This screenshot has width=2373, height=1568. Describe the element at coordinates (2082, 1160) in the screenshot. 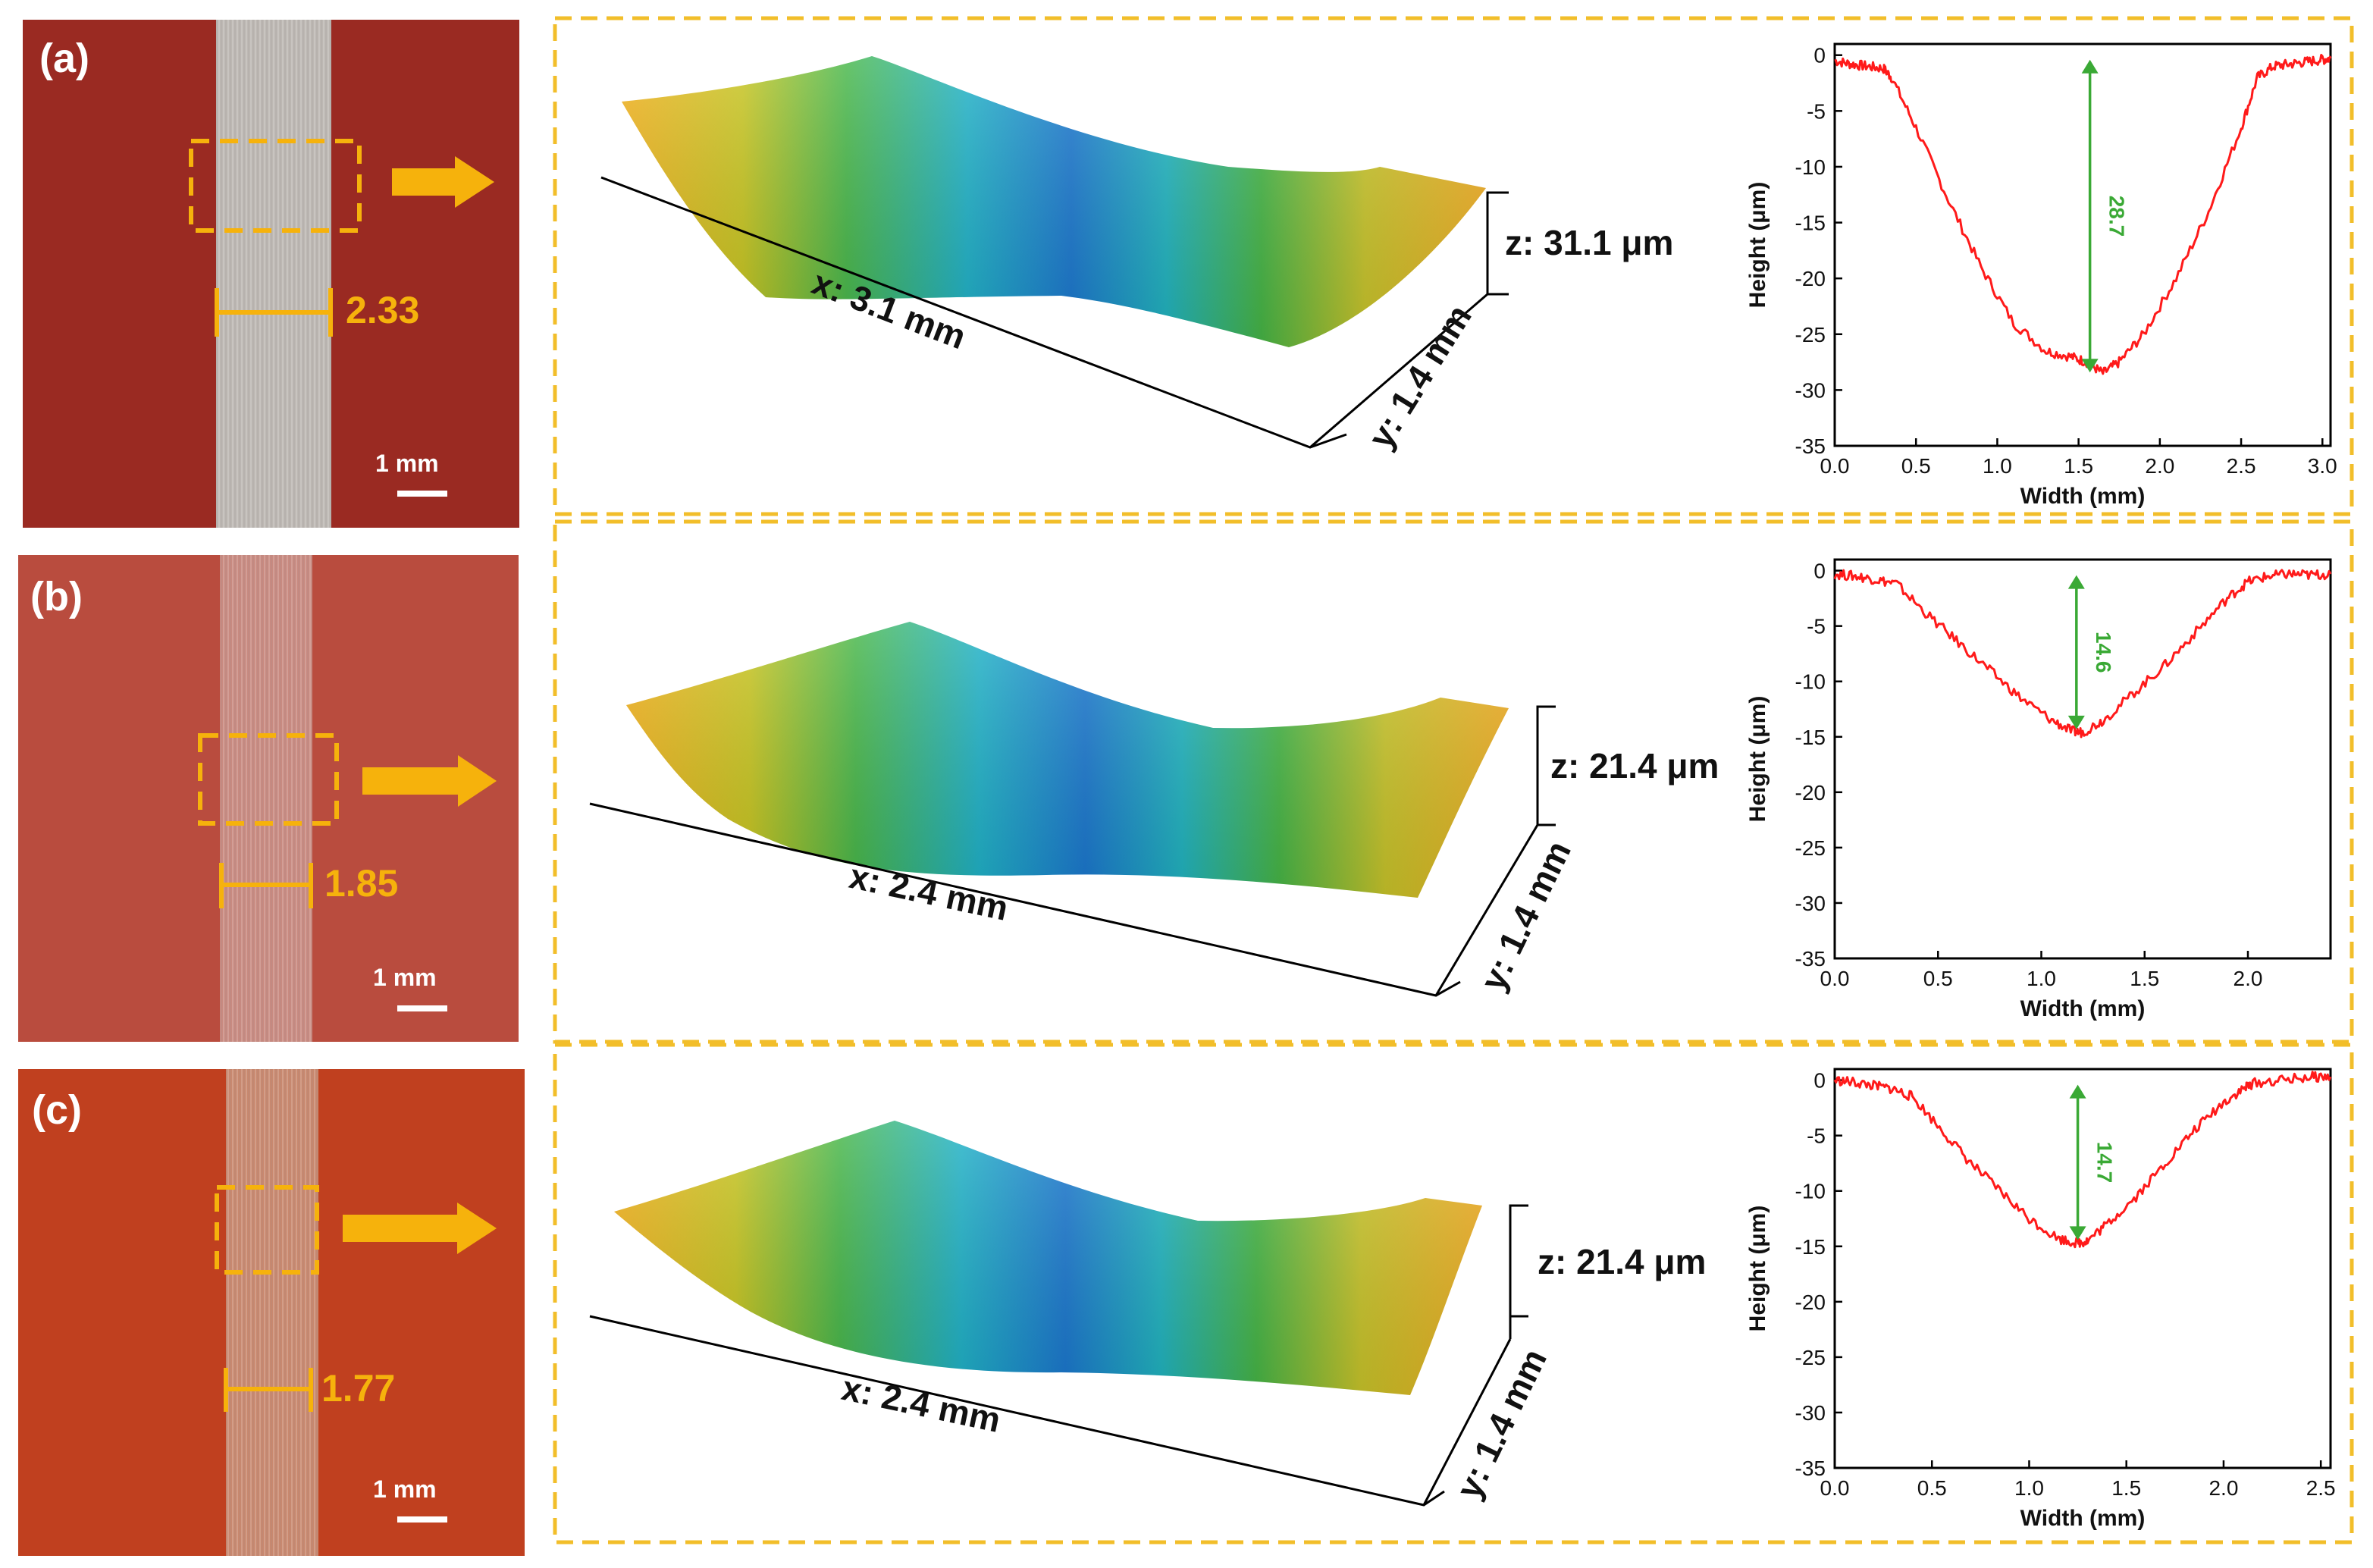

I see `profile-line` at that location.